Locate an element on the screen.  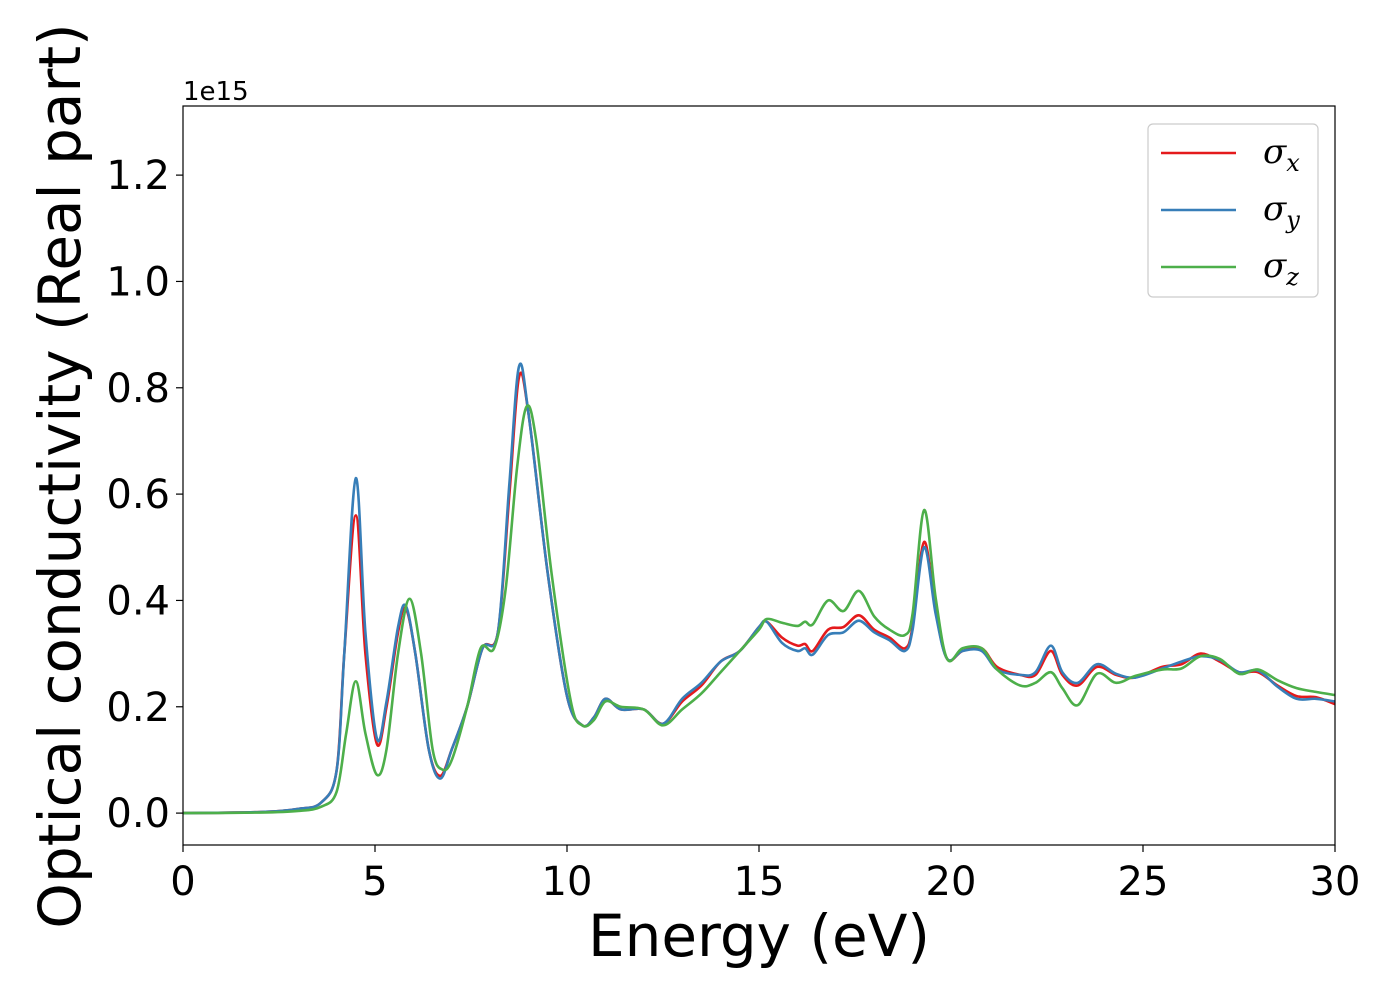
x-tick-label: 5 is located at coordinates (374, 882).